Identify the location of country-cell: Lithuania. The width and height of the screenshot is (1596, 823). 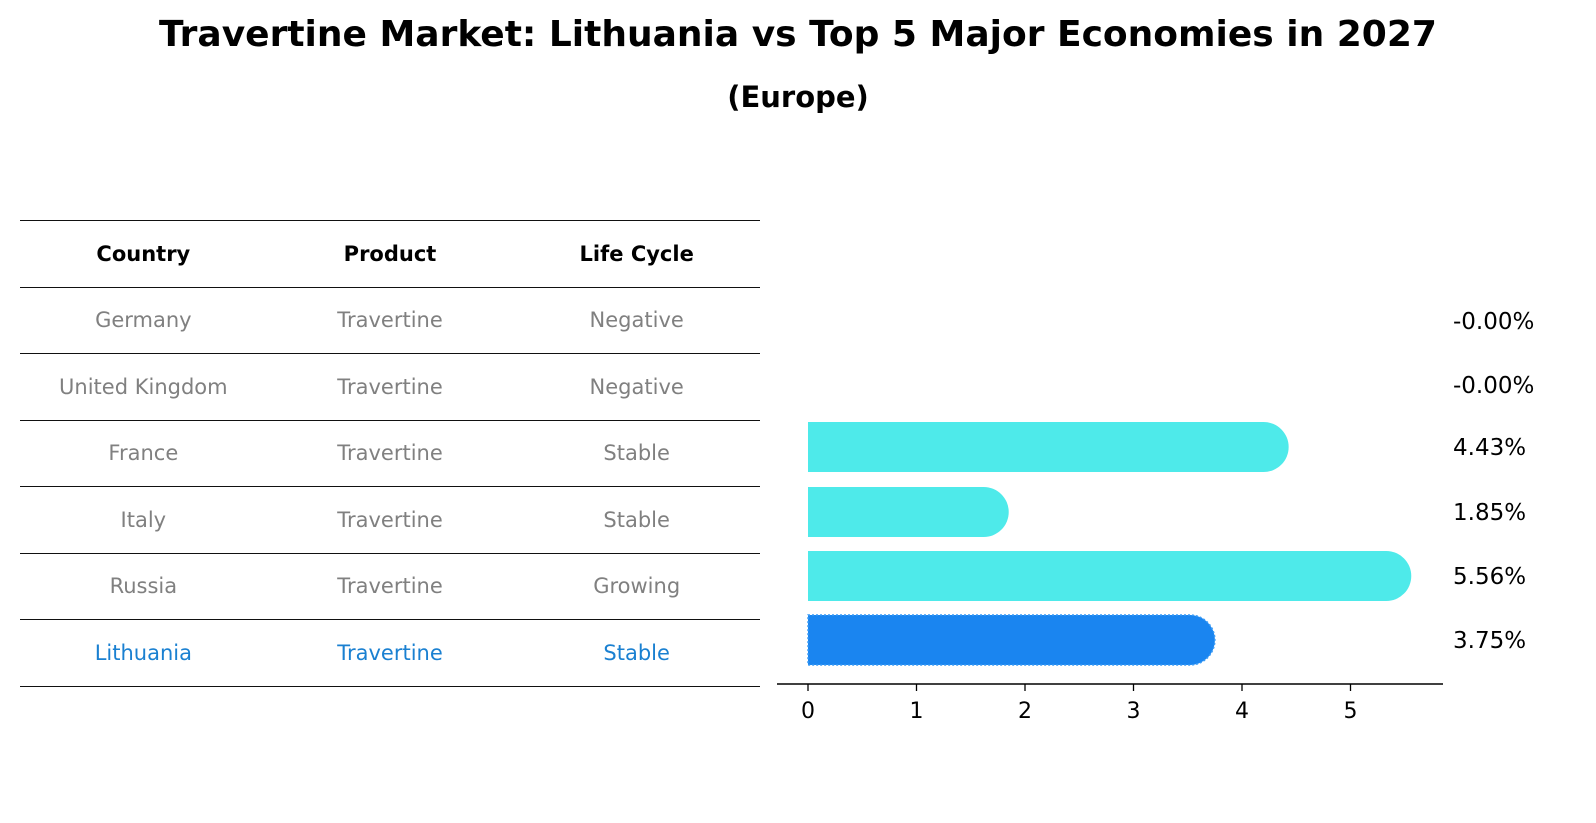
(143, 652).